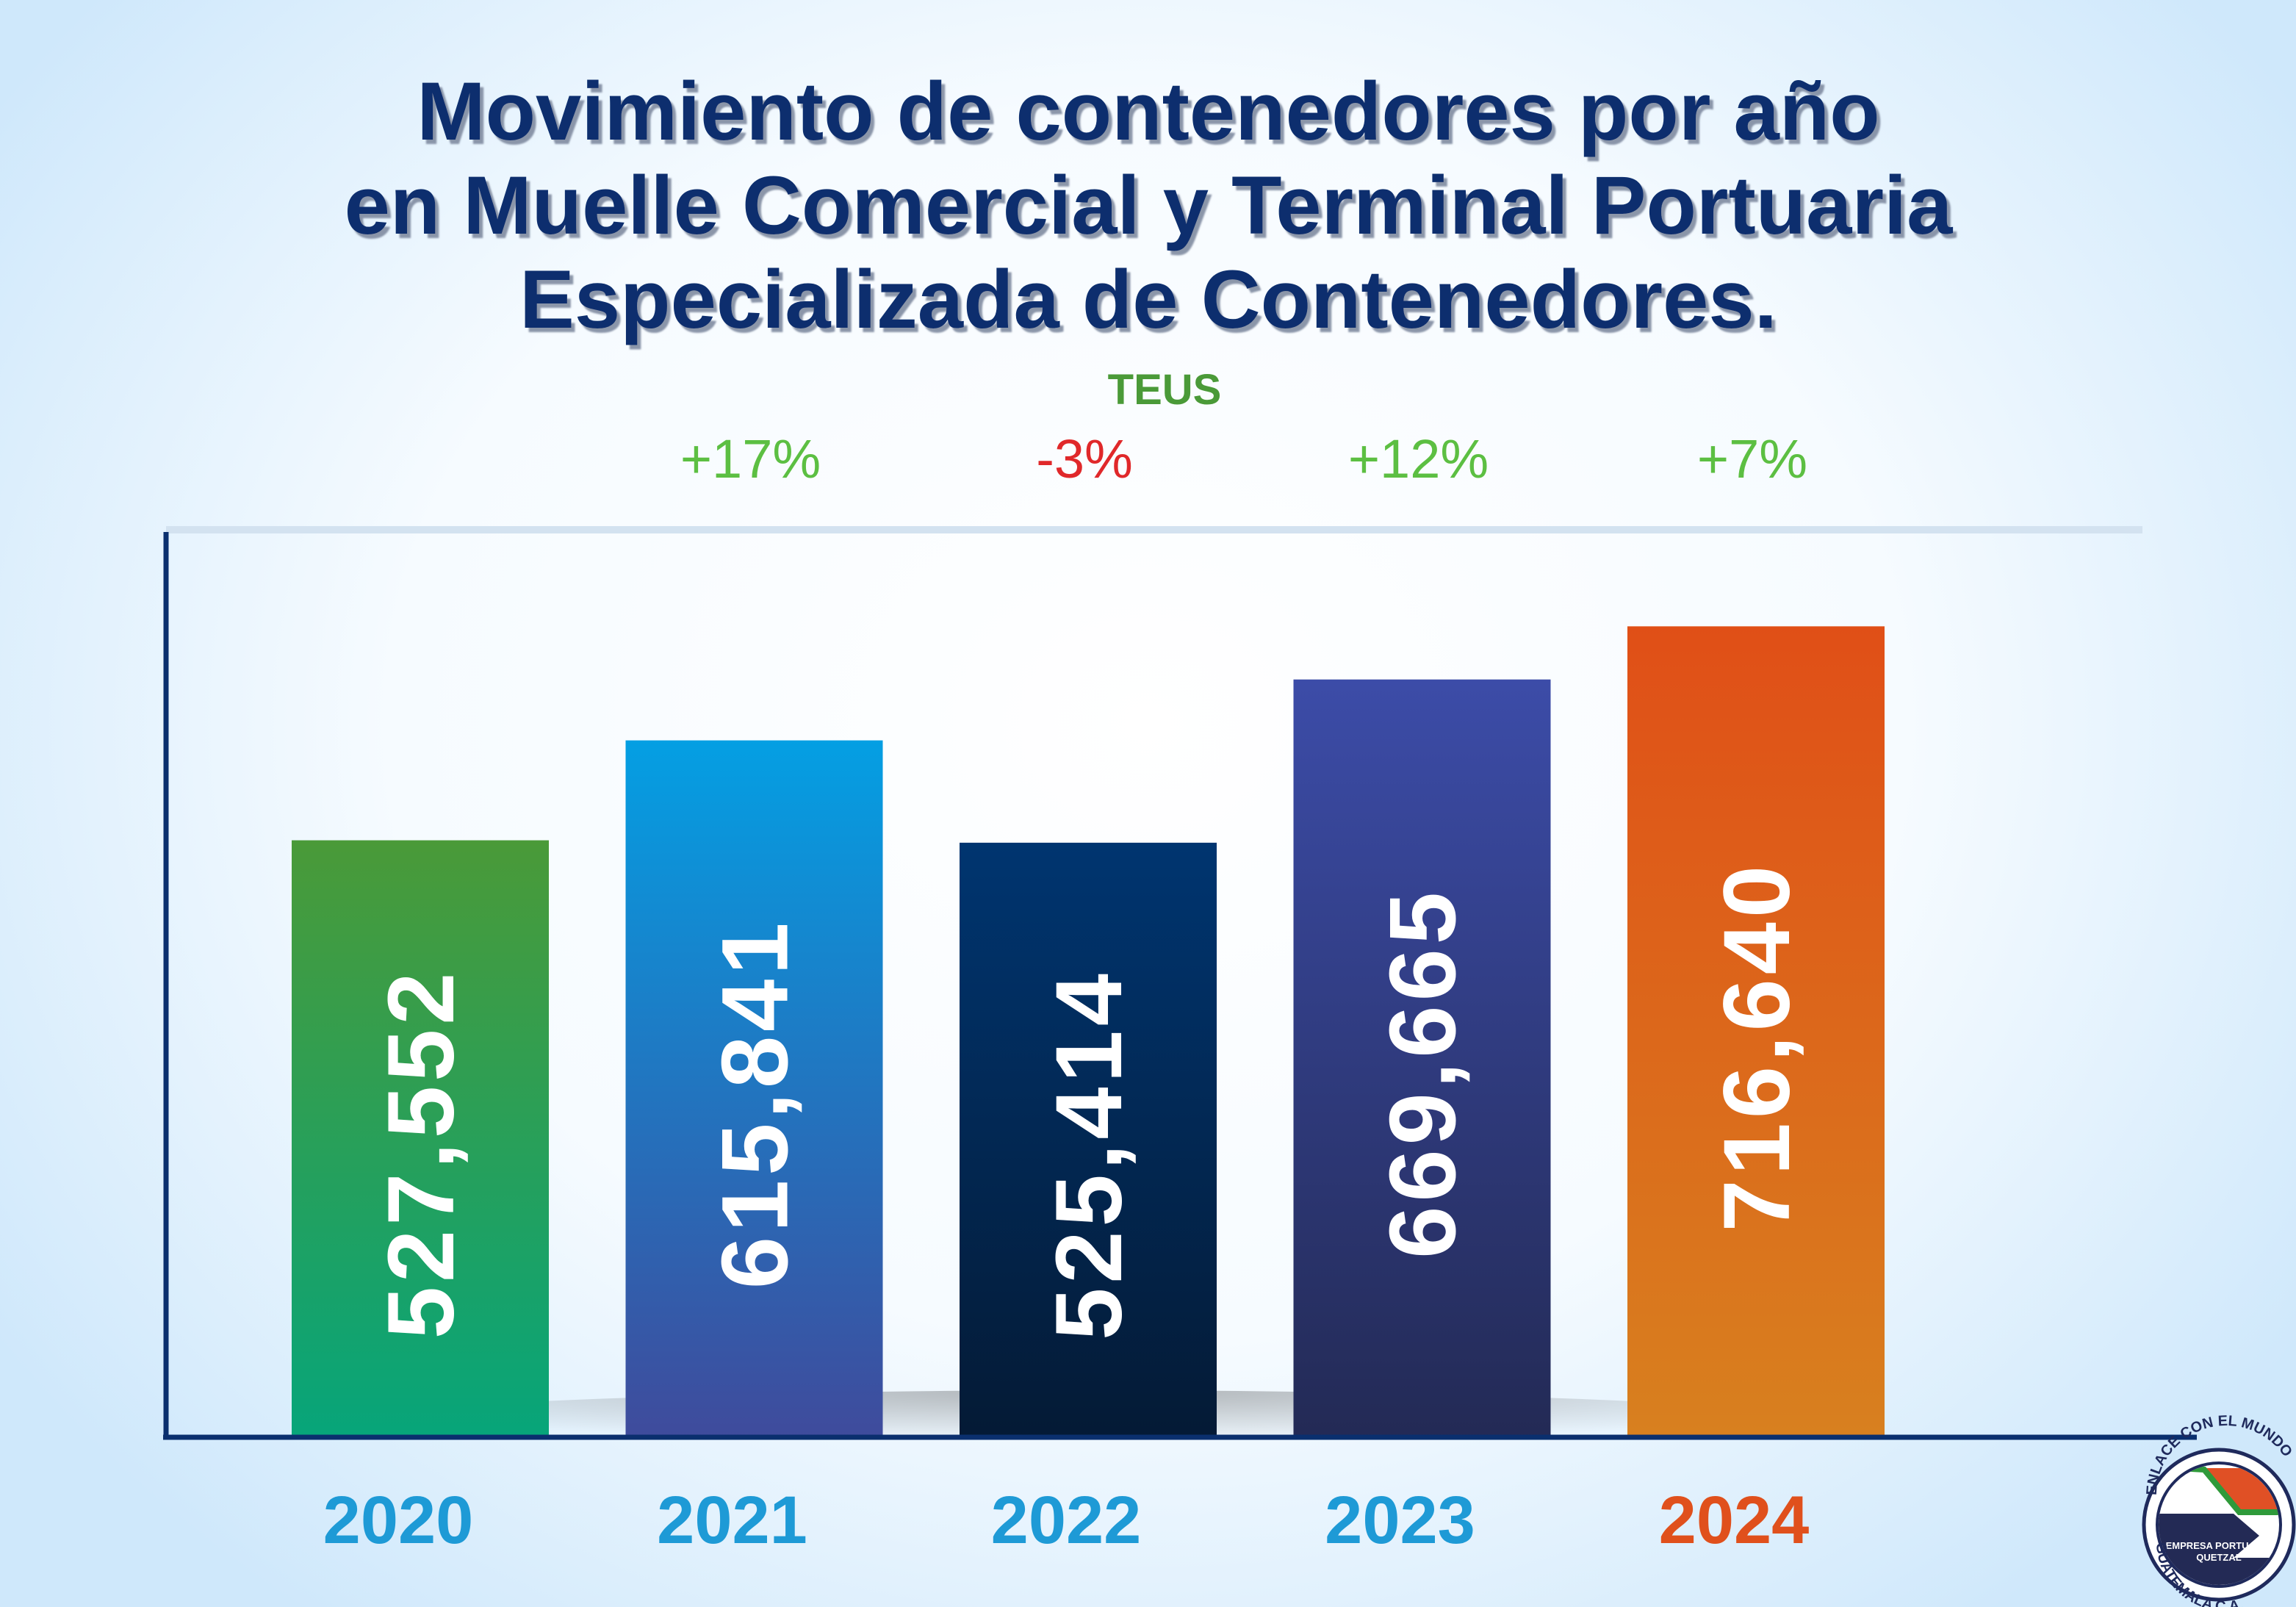  Describe the element at coordinates (1418, 458) in the screenshot. I see `change-label: +12%` at that location.